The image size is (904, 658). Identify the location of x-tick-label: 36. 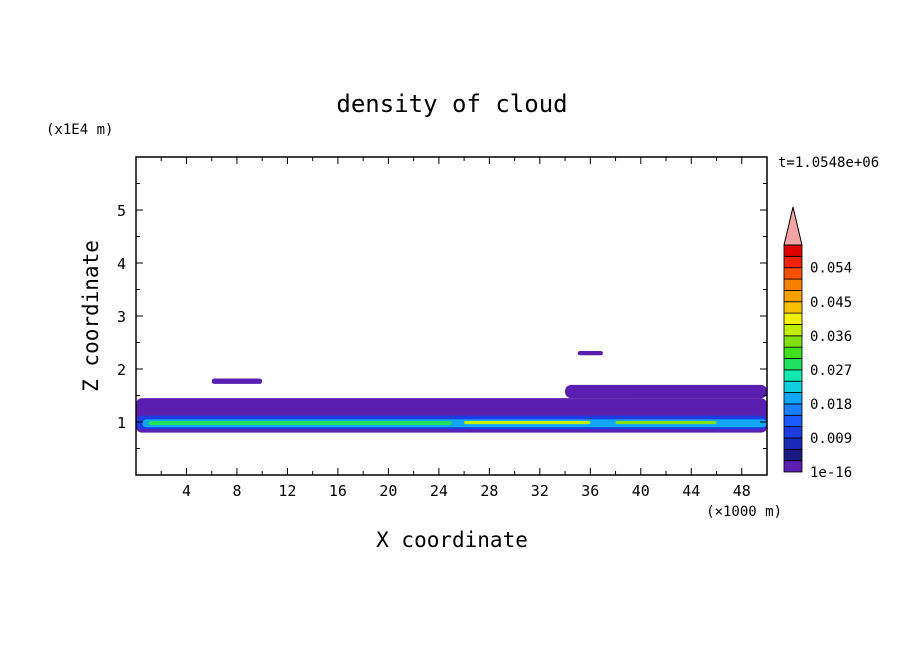
(590, 491).